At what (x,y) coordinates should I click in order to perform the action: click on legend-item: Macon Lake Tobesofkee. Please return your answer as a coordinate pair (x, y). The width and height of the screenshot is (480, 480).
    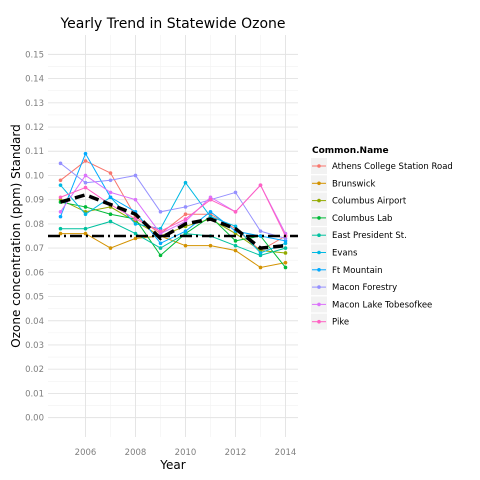
    Looking at the image, I should click on (371, 304).